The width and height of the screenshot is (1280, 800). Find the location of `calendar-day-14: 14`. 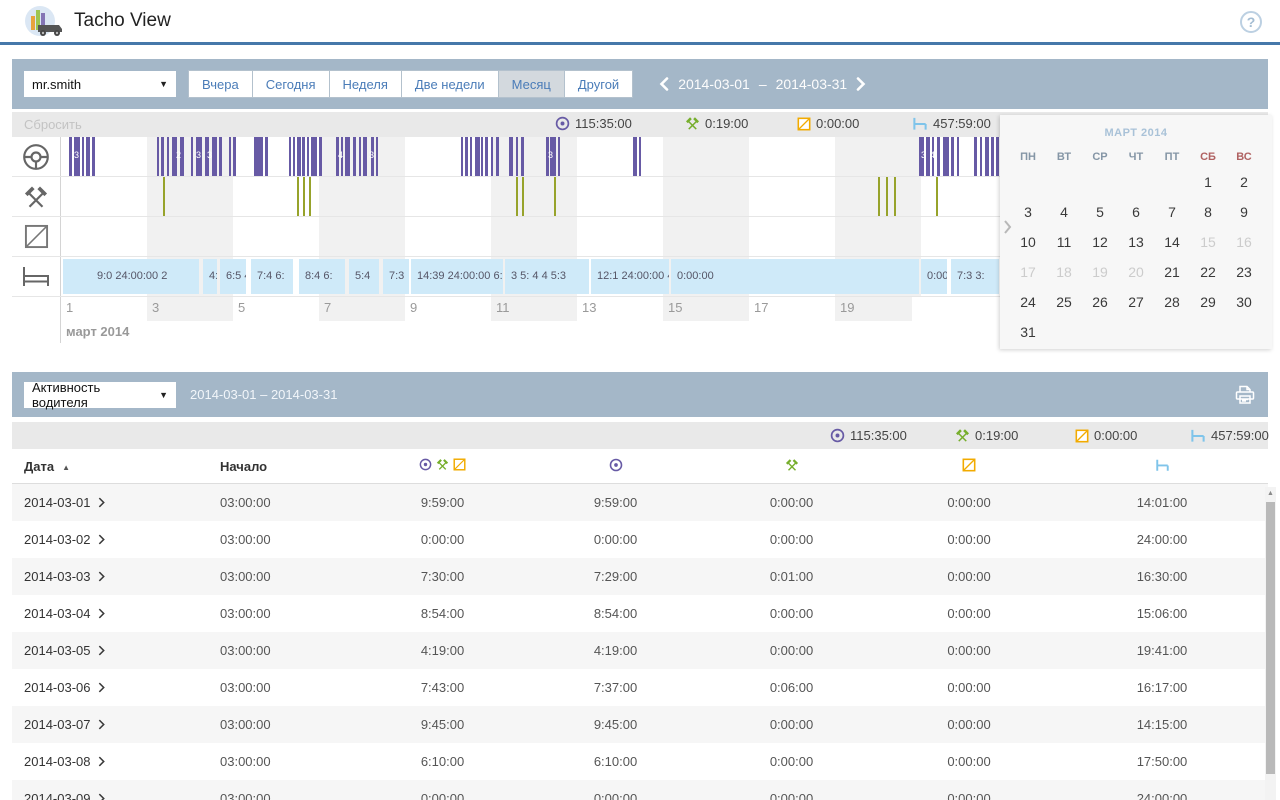

calendar-day-14: 14 is located at coordinates (1172, 242).